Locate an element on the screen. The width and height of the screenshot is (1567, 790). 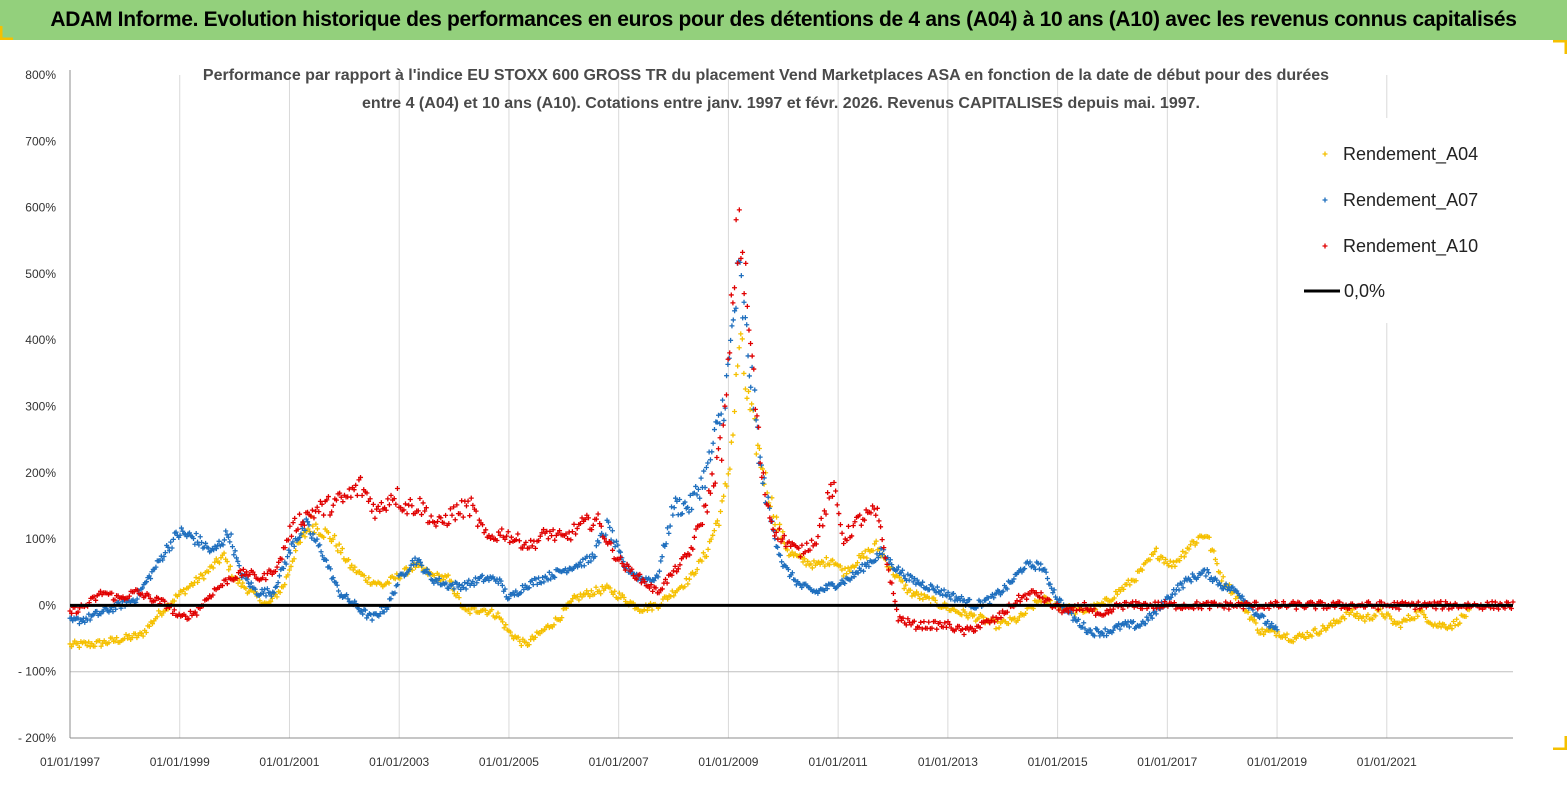
y-tick-label: - 100% is located at coordinates (37, 672).